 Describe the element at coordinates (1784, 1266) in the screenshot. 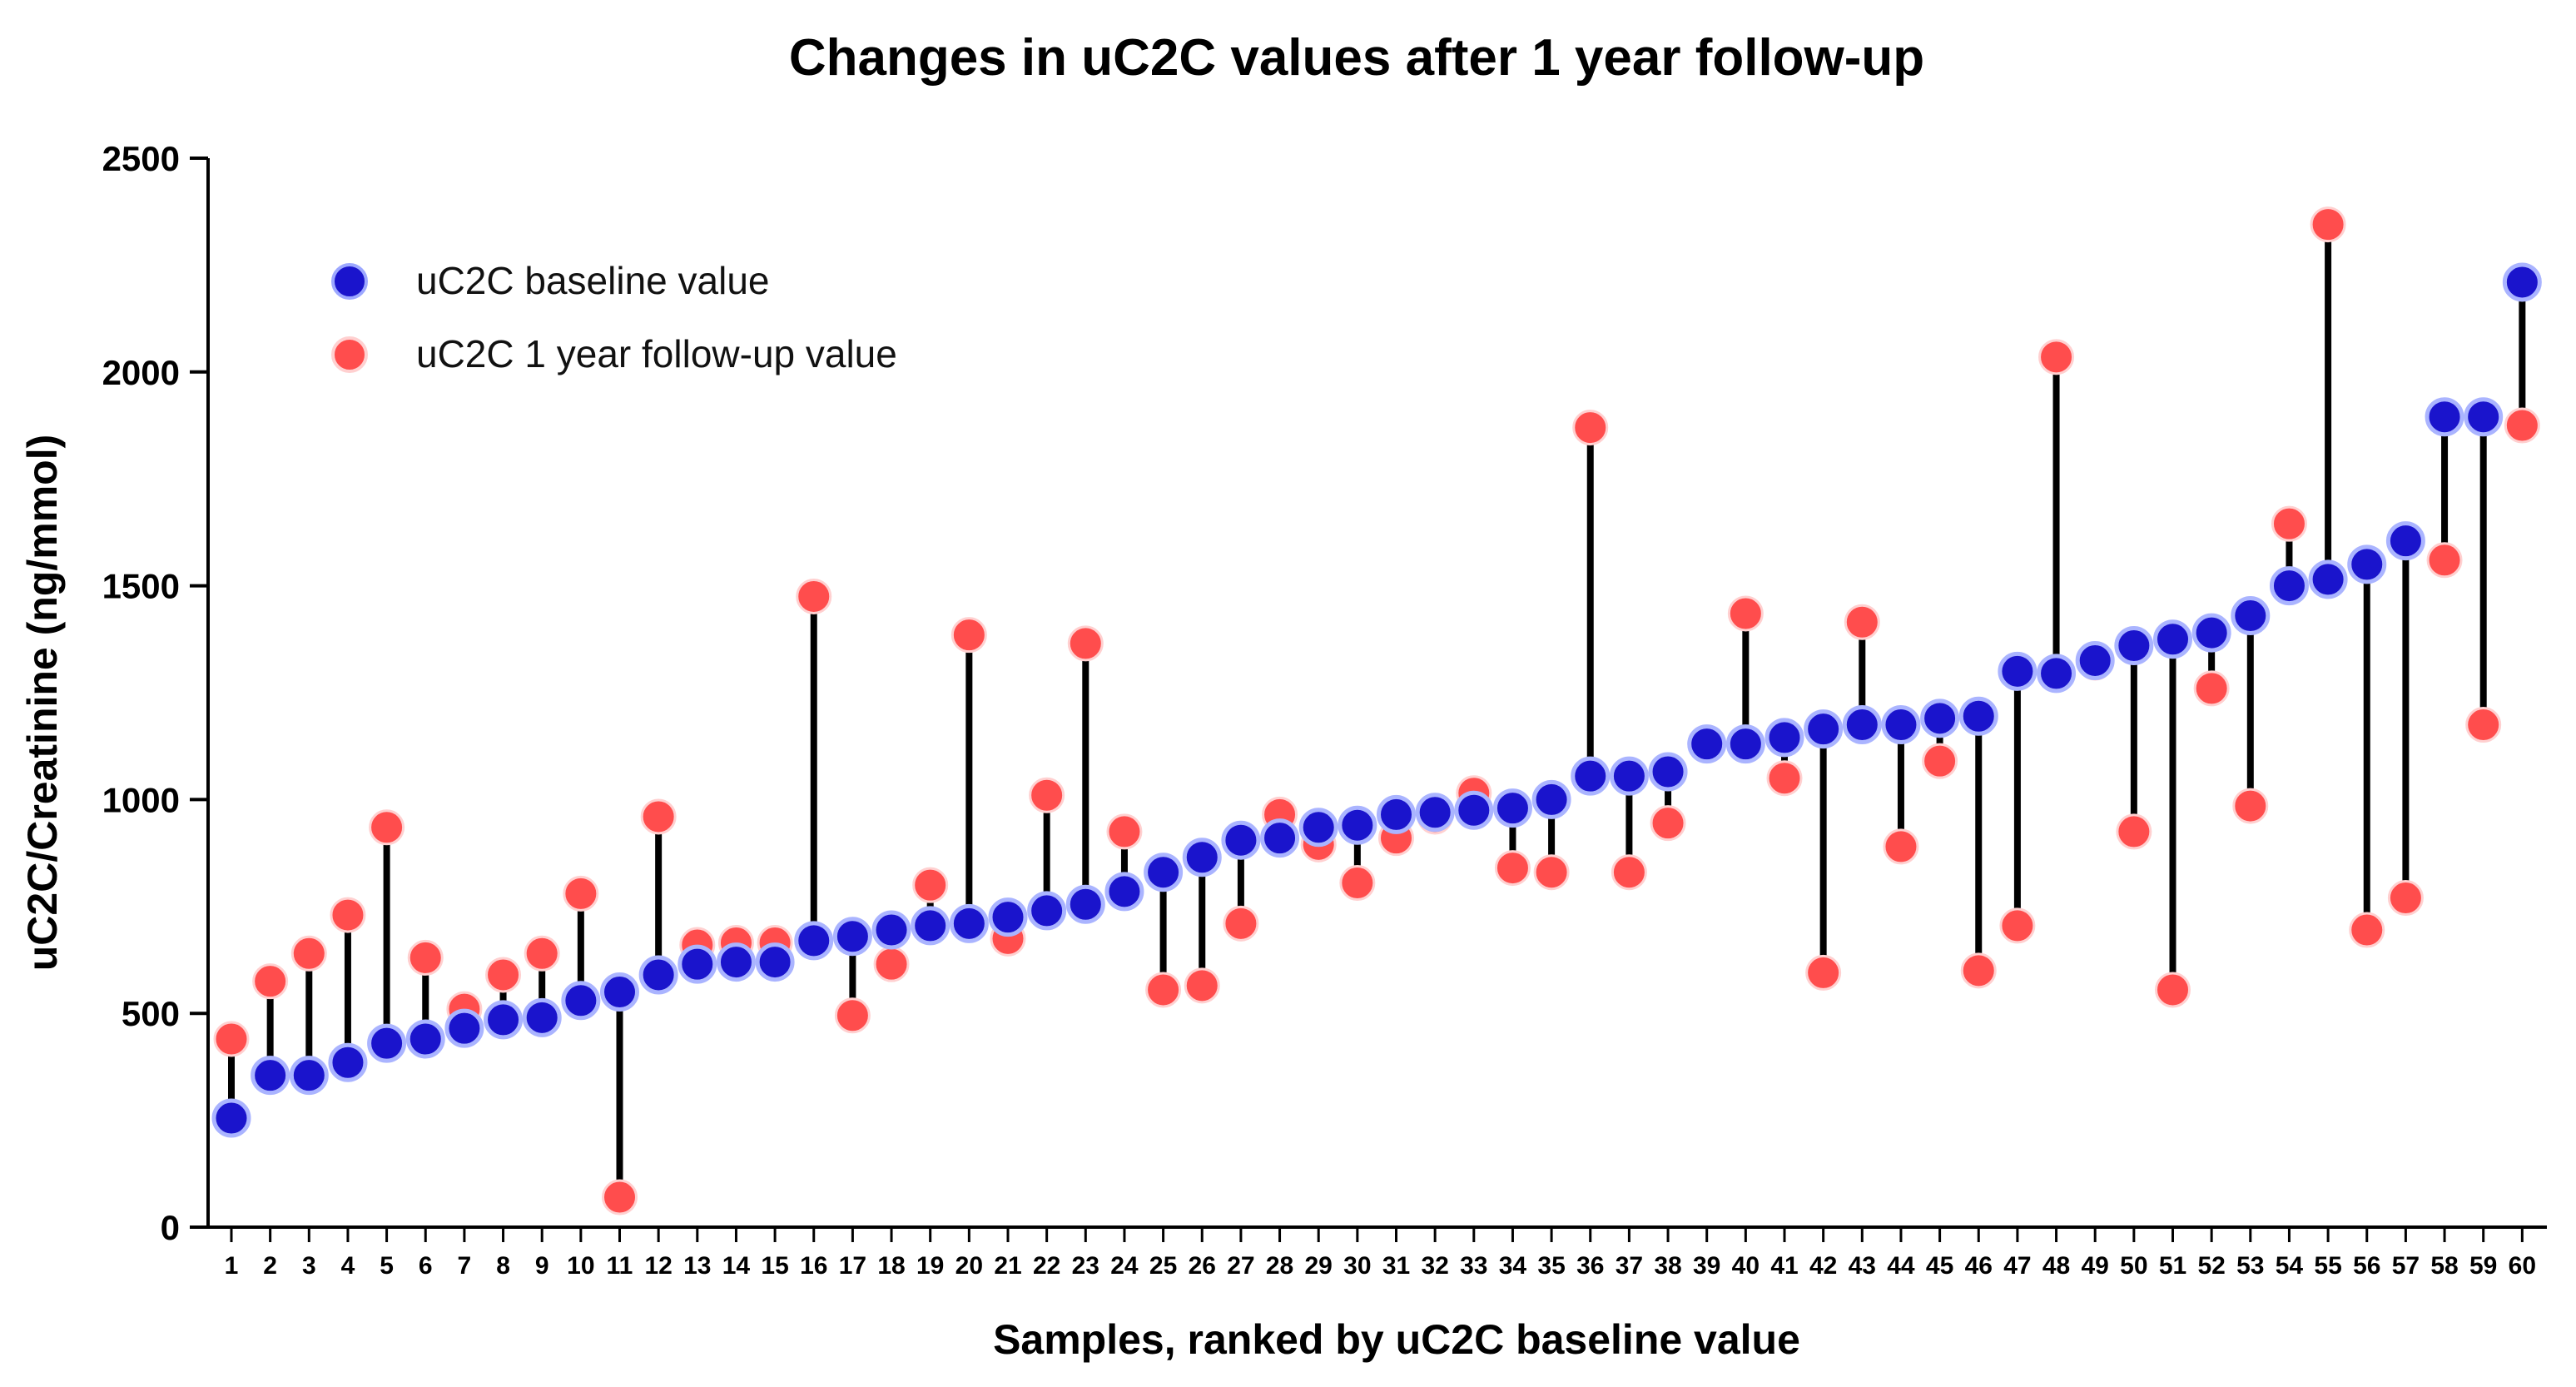

I see `x-tick-label: 41` at that location.